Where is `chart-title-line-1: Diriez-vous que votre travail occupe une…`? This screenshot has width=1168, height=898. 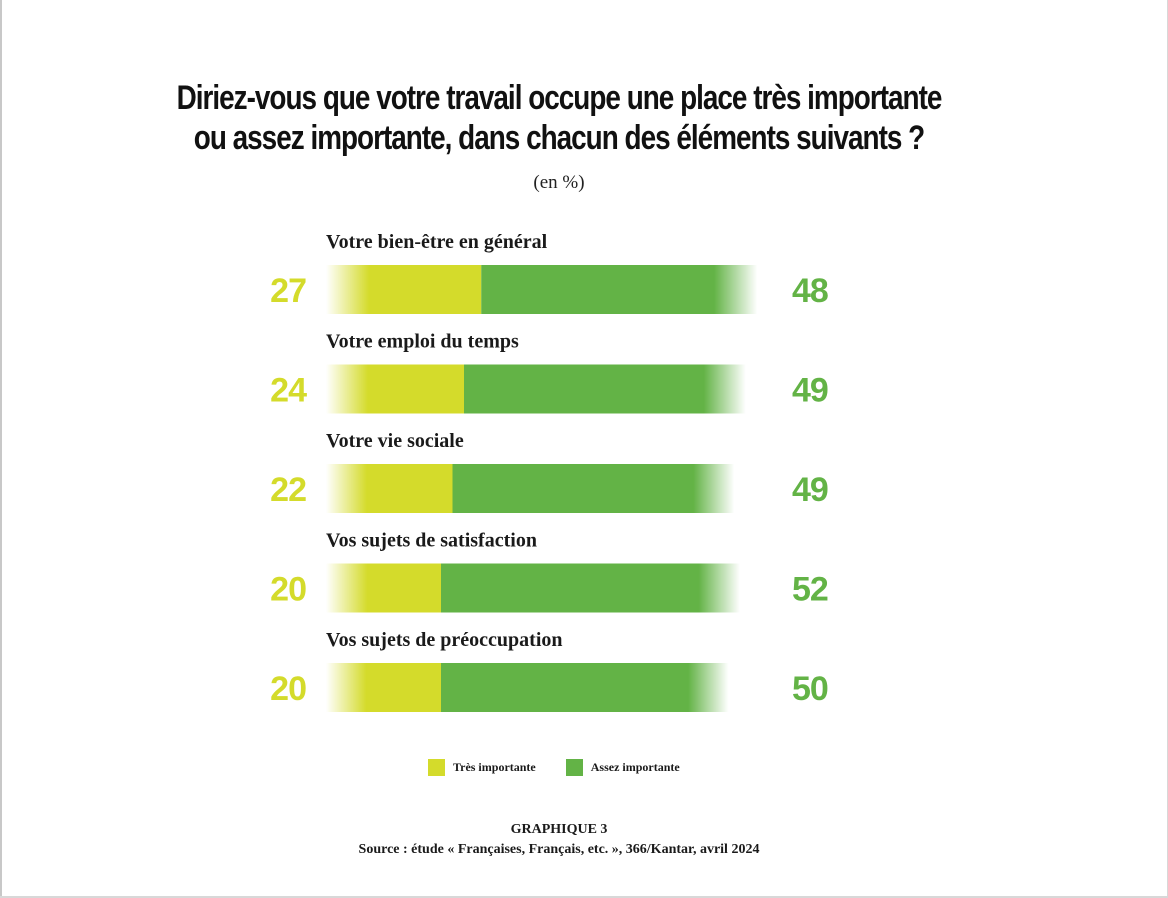
chart-title-line-1: Diriez-vous que votre travail occupe une… is located at coordinates (559, 98).